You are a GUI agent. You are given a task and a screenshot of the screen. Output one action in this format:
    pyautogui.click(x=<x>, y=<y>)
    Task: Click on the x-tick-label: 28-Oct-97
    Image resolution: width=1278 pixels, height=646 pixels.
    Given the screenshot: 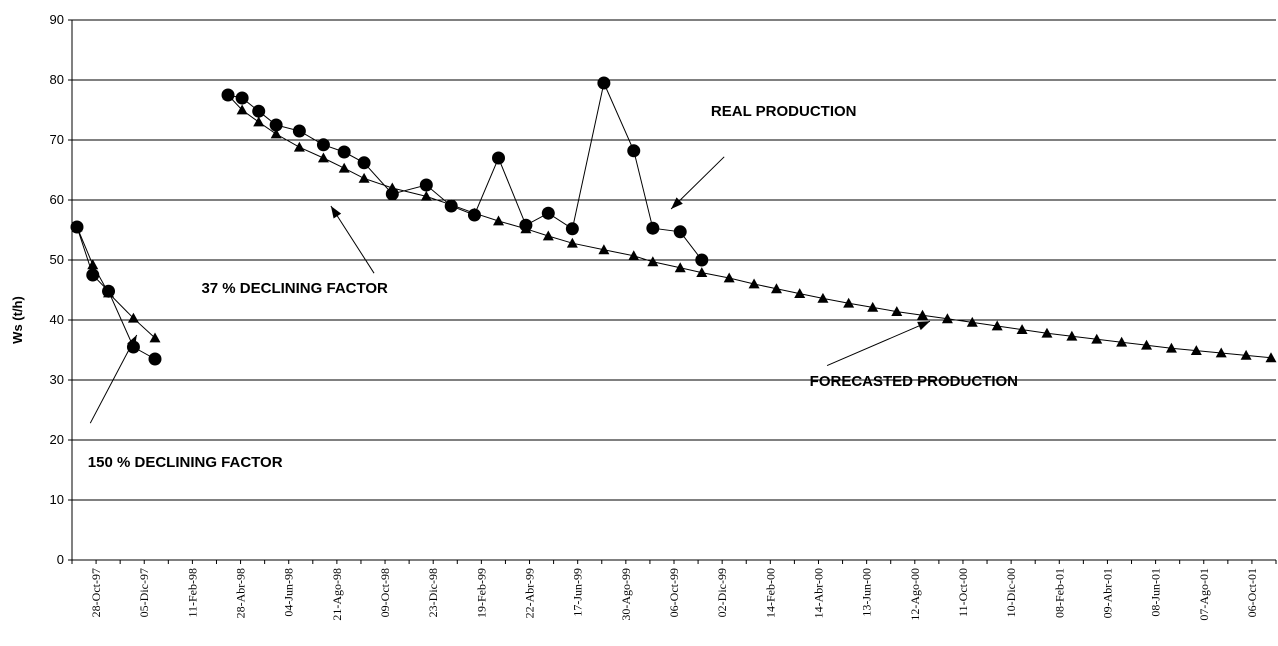 What is the action you would take?
    pyautogui.click(x=96, y=592)
    